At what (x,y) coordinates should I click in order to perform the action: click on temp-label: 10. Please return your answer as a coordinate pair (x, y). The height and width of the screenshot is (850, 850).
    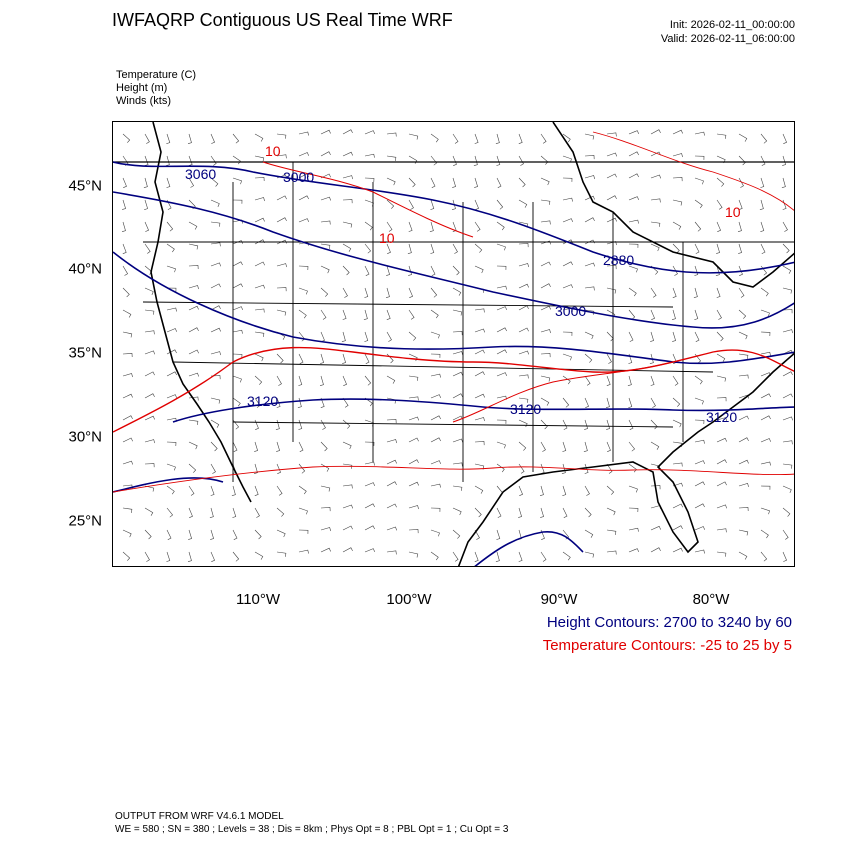
    Looking at the image, I should click on (387, 238).